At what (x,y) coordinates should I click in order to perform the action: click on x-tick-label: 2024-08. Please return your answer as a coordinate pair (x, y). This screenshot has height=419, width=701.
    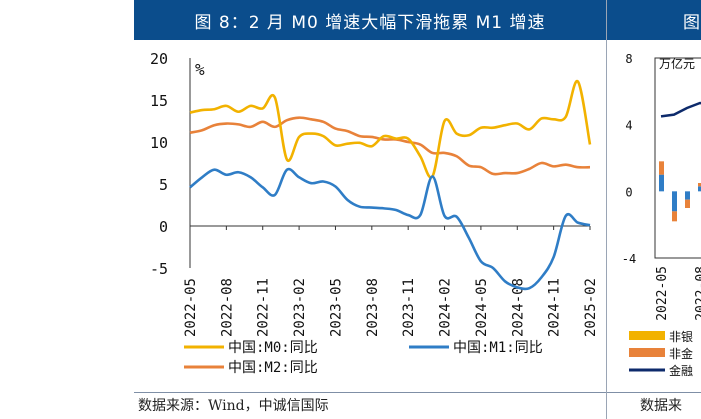
    Looking at the image, I should click on (518, 307).